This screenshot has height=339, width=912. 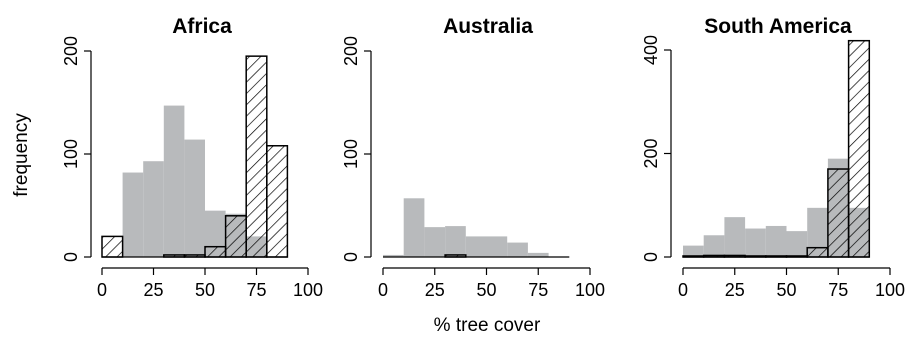 What do you see at coordinates (487, 325) in the screenshot?
I see `x-axis-label: % tree cover` at bounding box center [487, 325].